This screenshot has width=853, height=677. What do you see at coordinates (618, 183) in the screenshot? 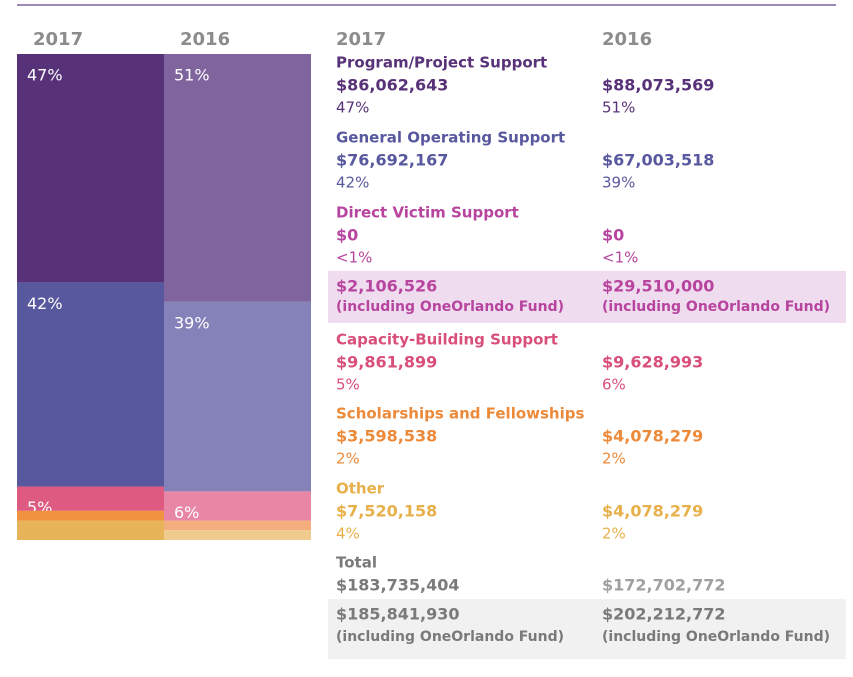
I see `share: 39%` at bounding box center [618, 183].